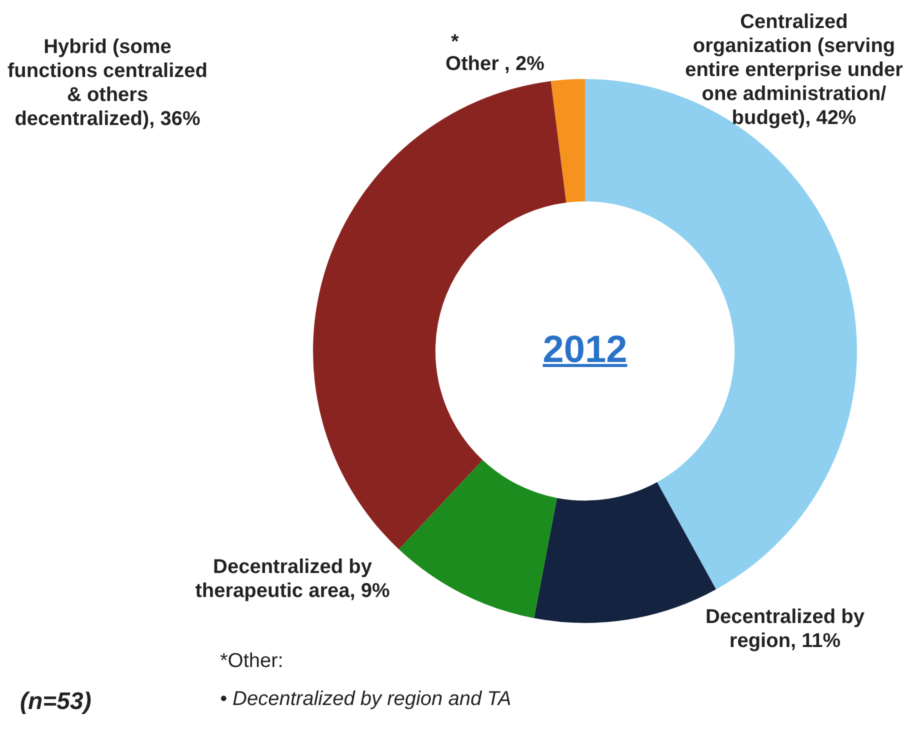  What do you see at coordinates (292, 579) in the screenshot?
I see `slice-label: Decentralized by therapeutic area, 9%` at bounding box center [292, 579].